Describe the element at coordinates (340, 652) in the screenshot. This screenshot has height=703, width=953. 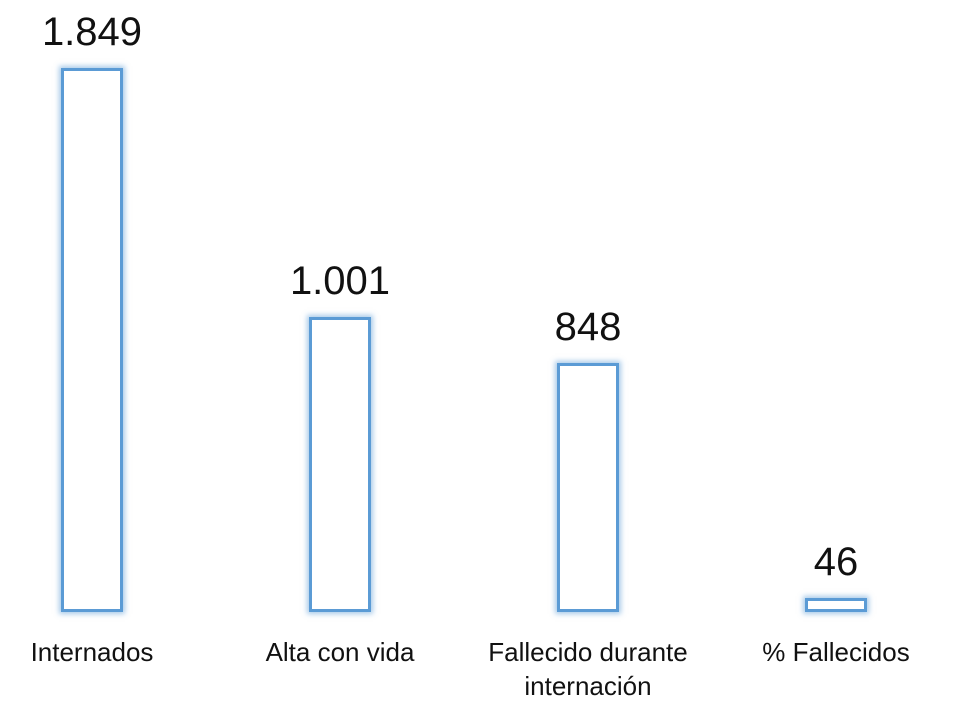
I see `x-tick-label: Alta con vida` at that location.